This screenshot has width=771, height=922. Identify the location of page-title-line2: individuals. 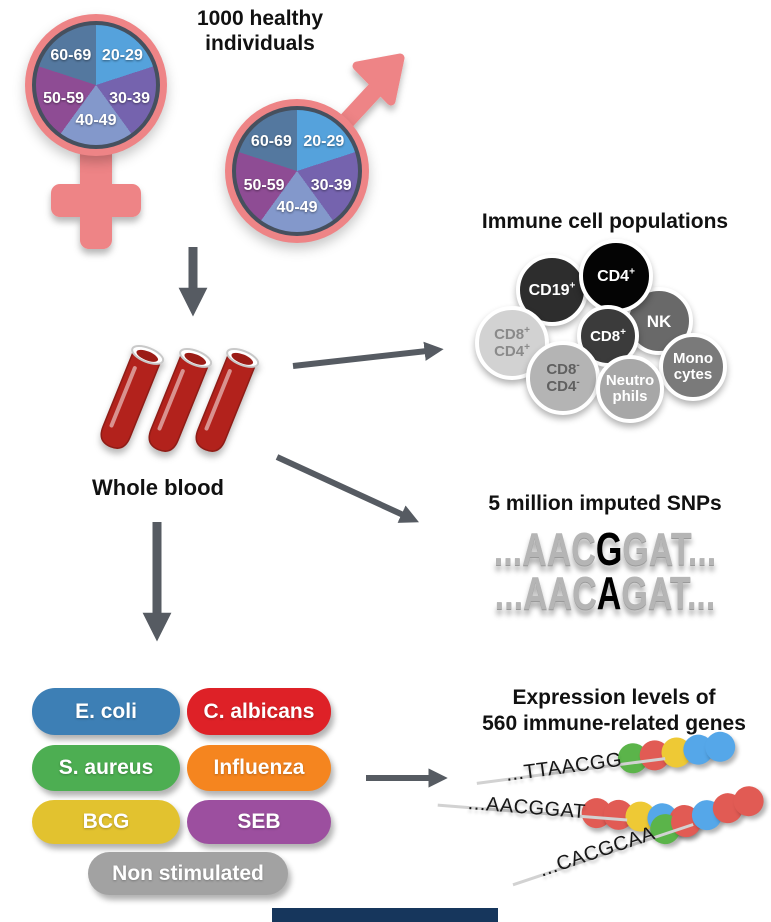
(260, 43).